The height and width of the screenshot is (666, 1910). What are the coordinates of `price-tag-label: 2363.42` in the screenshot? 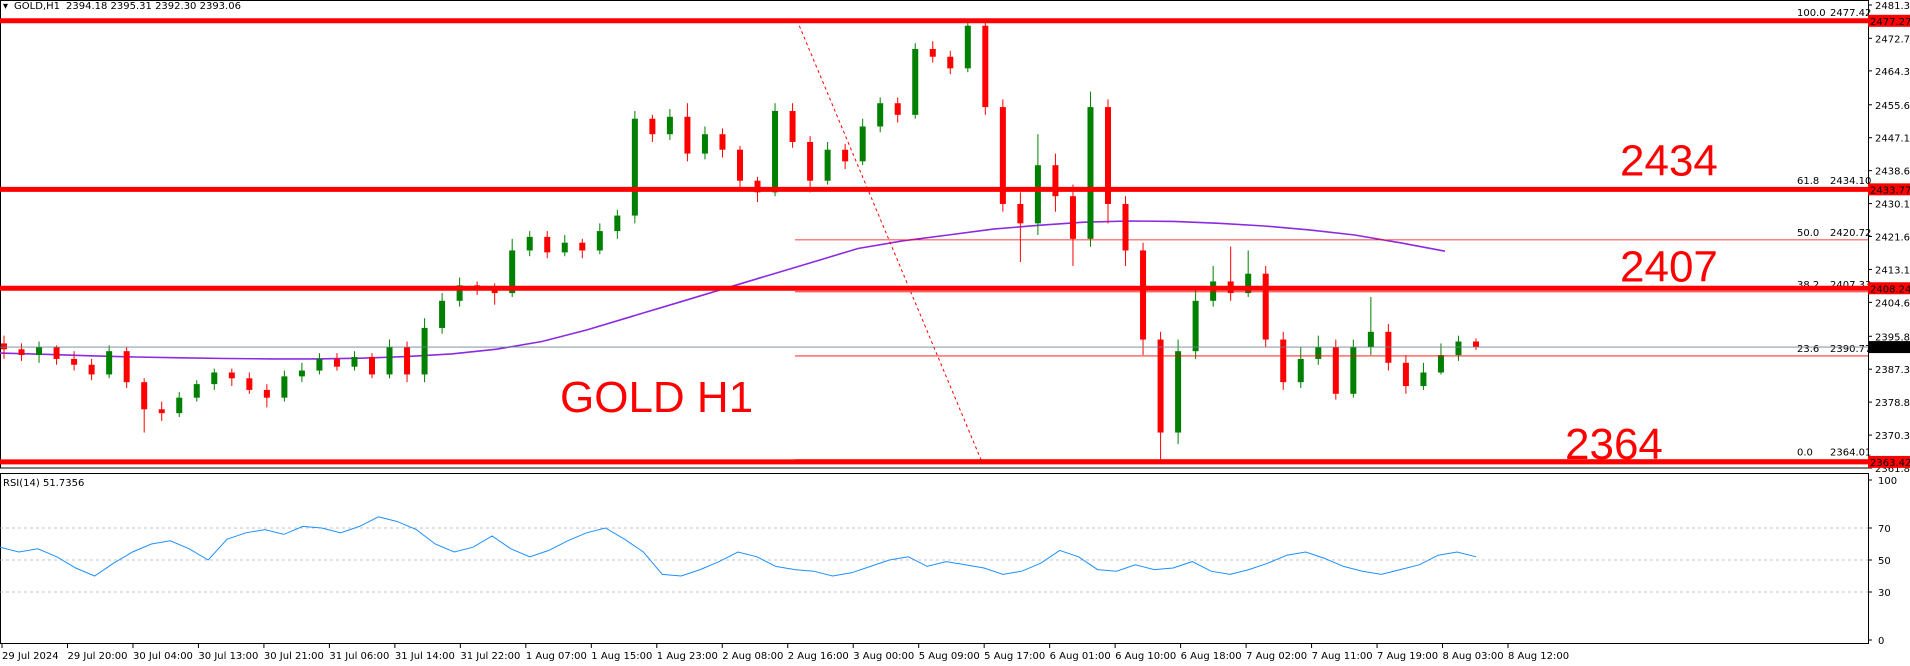 It's located at (1890, 463).